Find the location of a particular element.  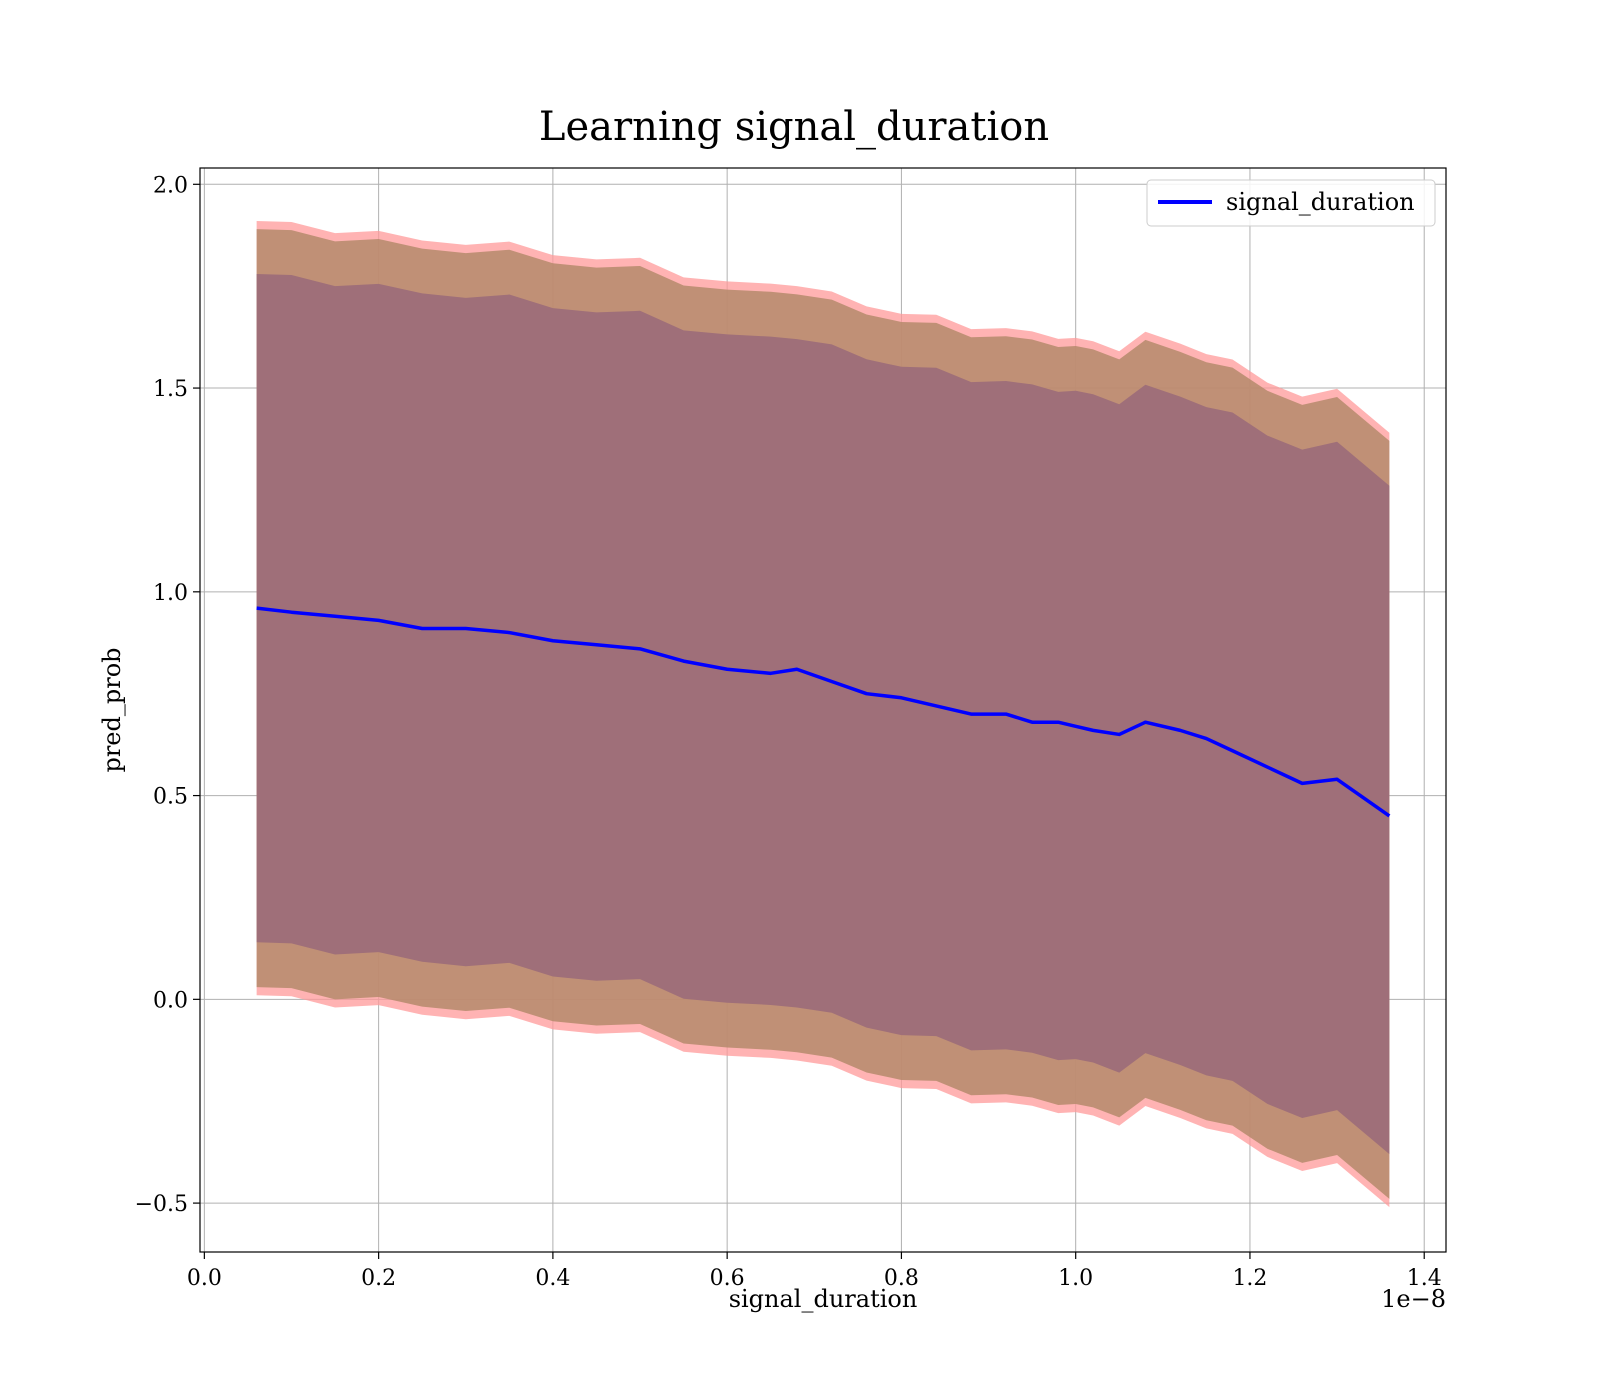

x-tick-label: 1.2 is located at coordinates (1249, 1278).